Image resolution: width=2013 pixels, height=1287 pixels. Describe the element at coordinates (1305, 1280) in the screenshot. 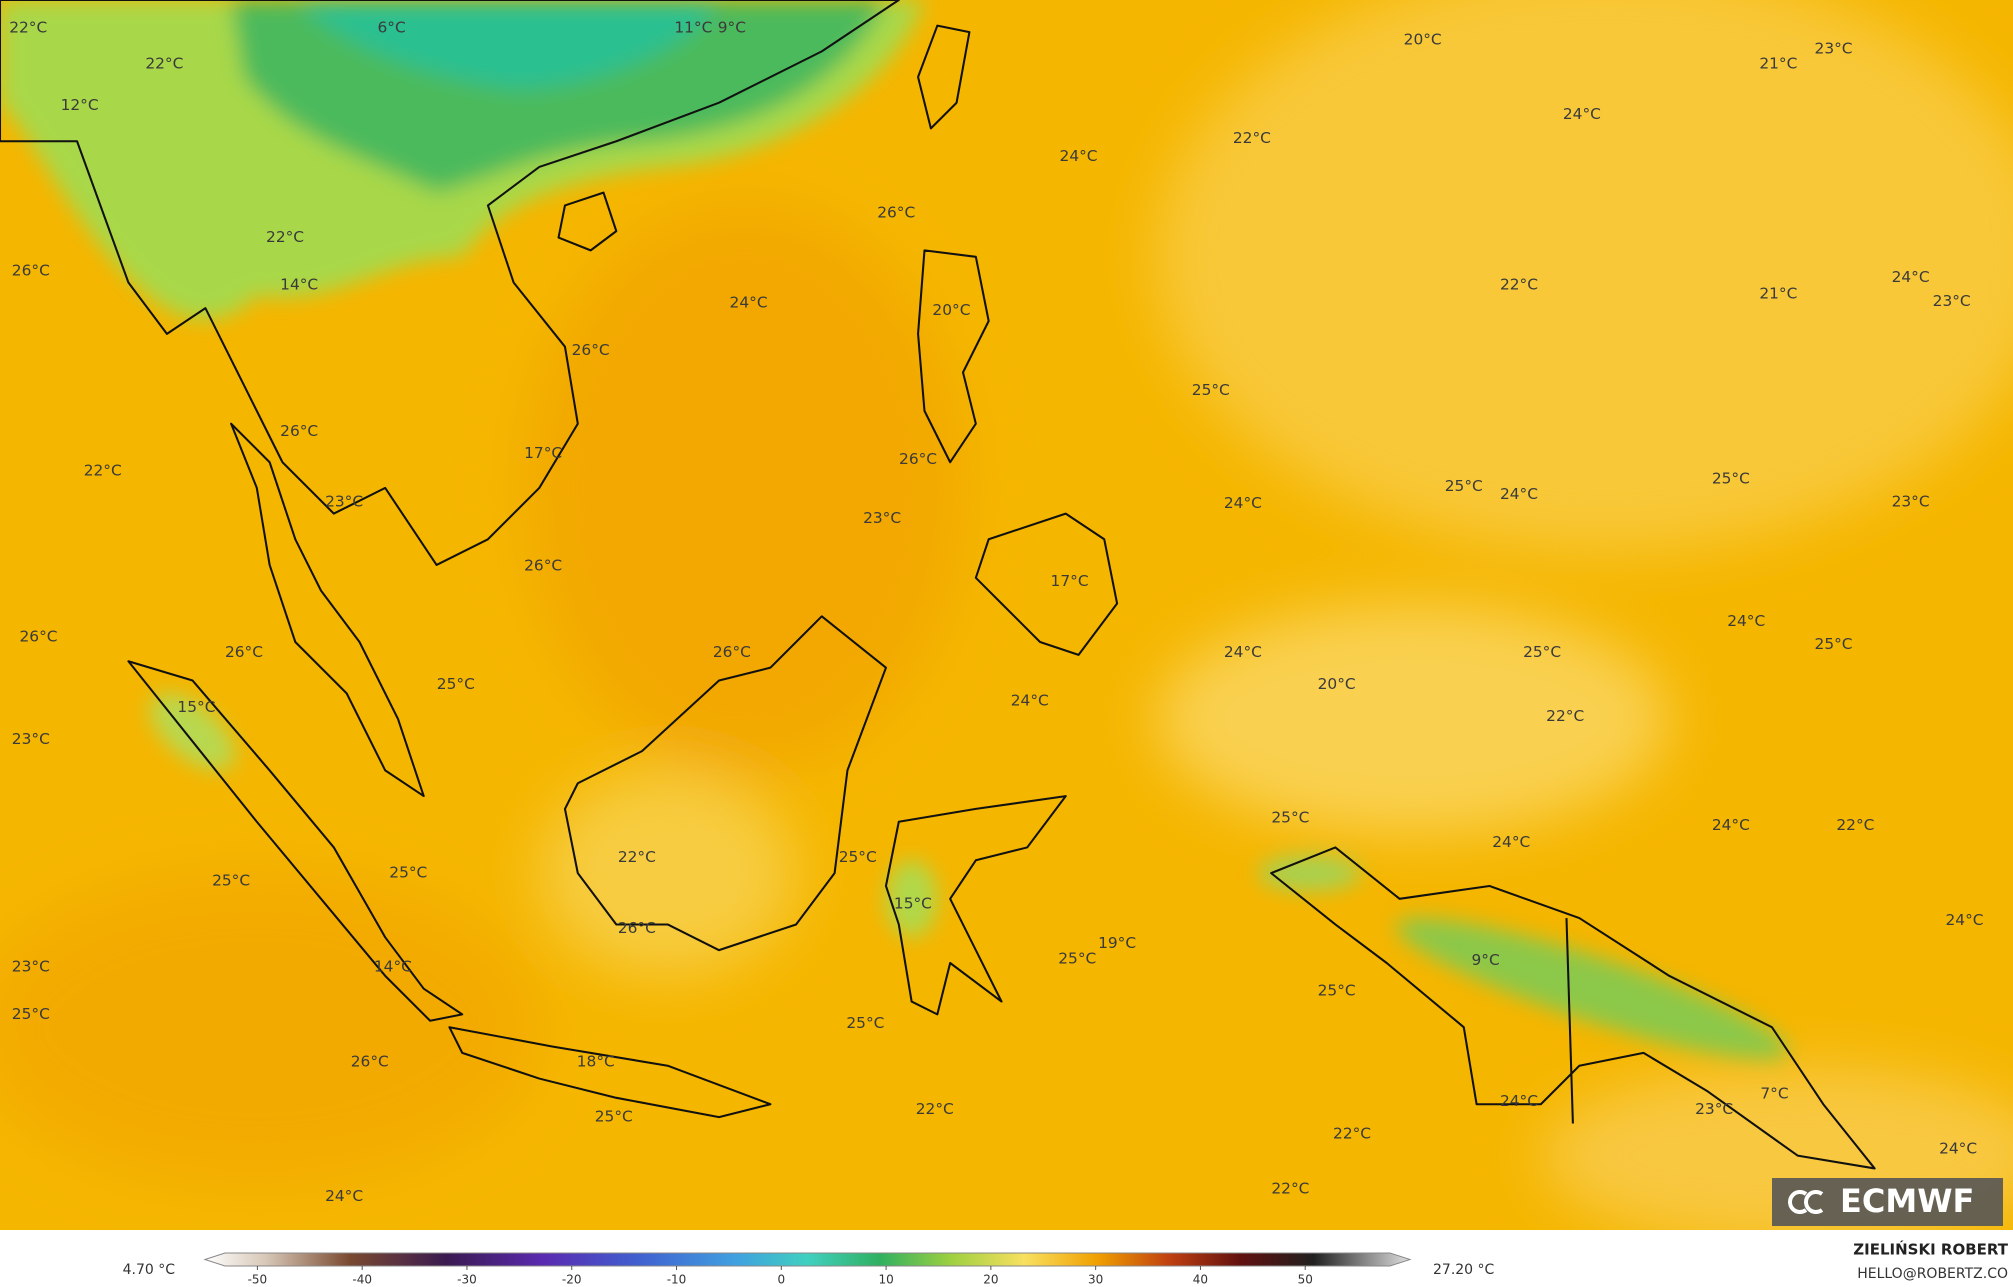

I see `colorbar-tick-label: 50` at that location.